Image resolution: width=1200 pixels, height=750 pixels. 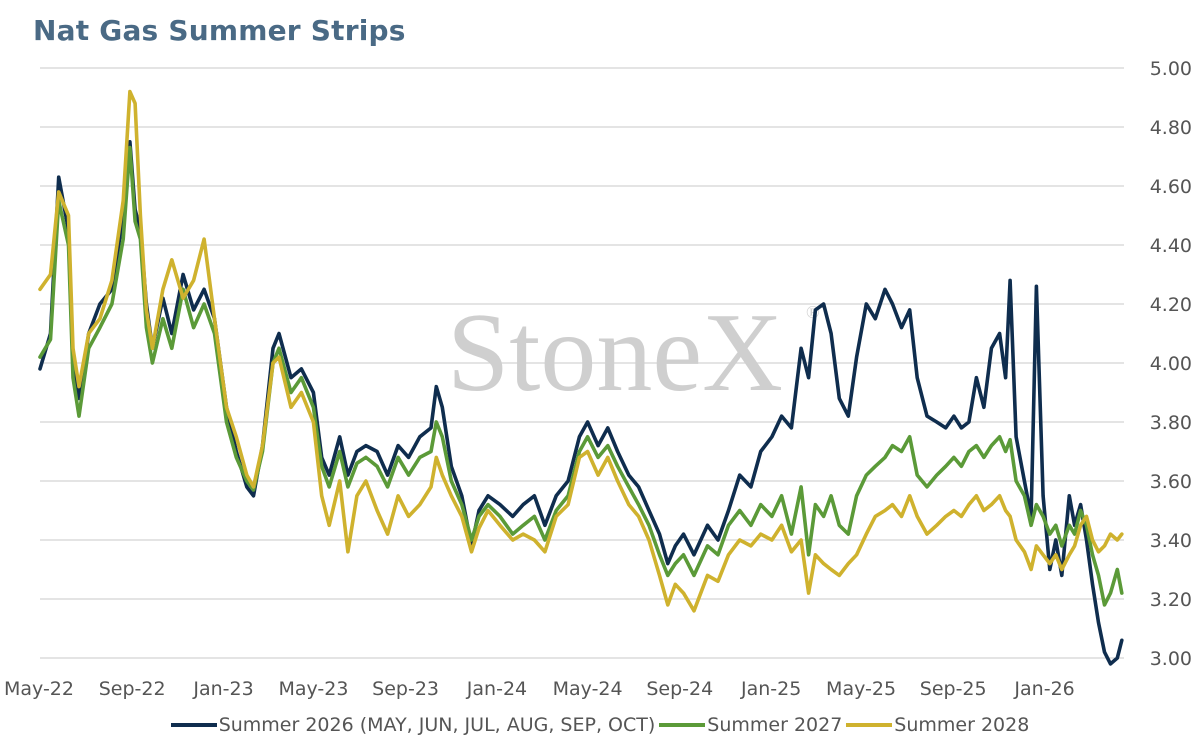 I want to click on legend-item-summer-2028: Summer 2028, so click(x=937, y=725).